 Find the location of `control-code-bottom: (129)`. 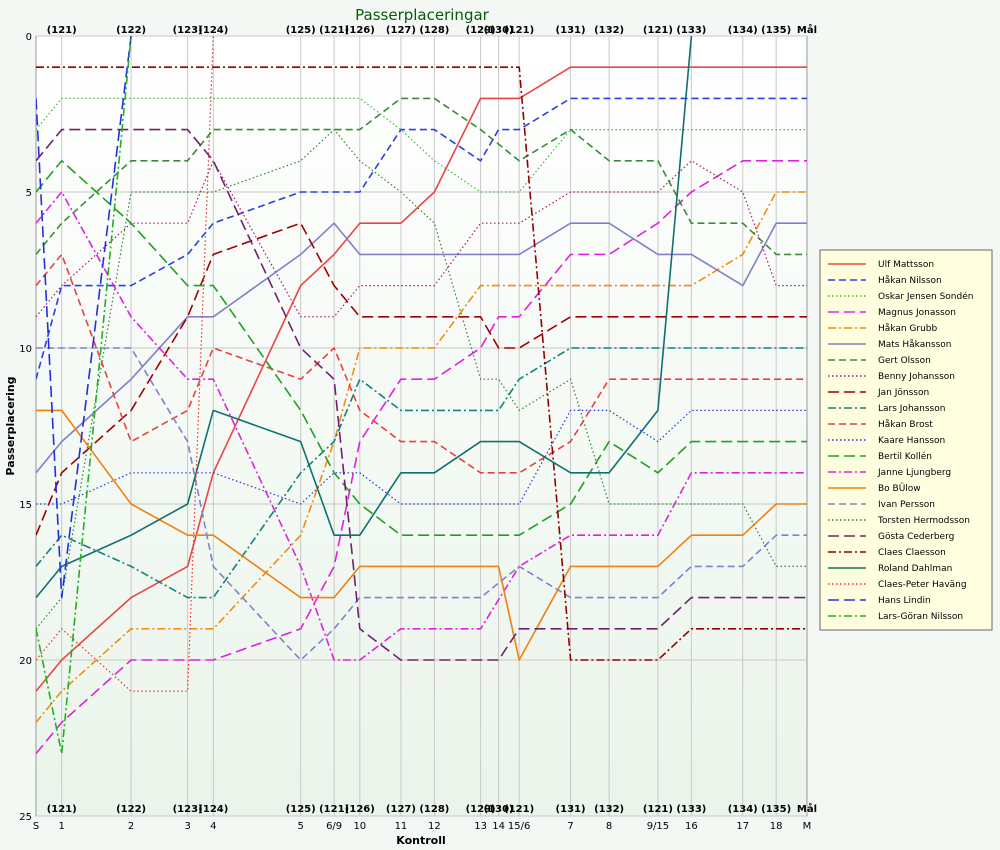

control-code-bottom: (129) is located at coordinates (481, 809).